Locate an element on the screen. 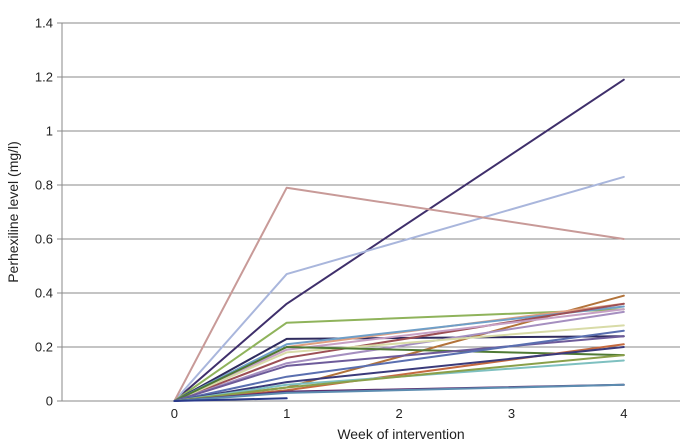 The width and height of the screenshot is (683, 443). y-tick-label: 0.6 is located at coordinates (44, 239).